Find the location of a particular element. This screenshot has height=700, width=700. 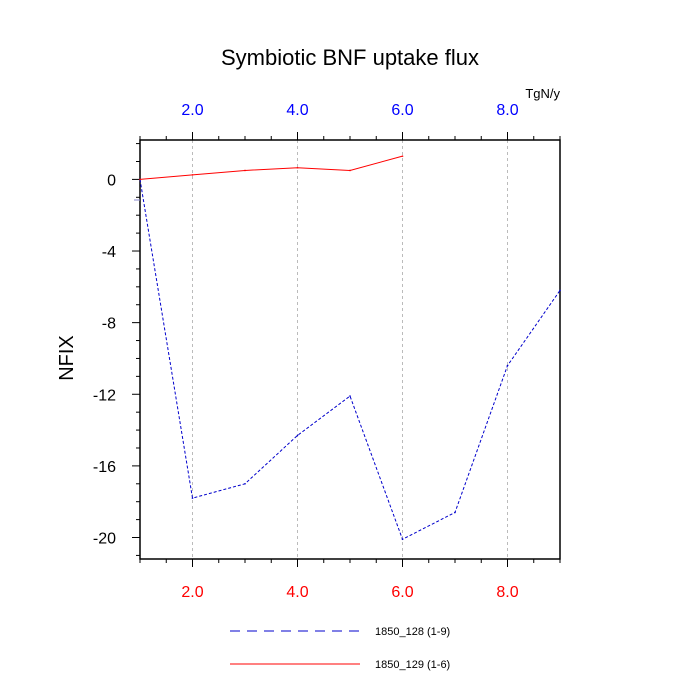

x-top-tick-label: 8.0 is located at coordinates (507, 110).